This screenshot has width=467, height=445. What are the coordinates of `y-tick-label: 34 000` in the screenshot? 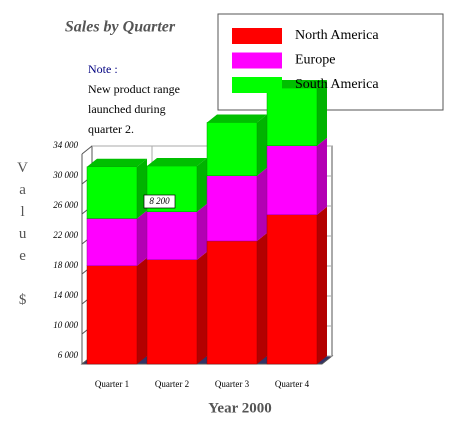 It's located at (65, 145).